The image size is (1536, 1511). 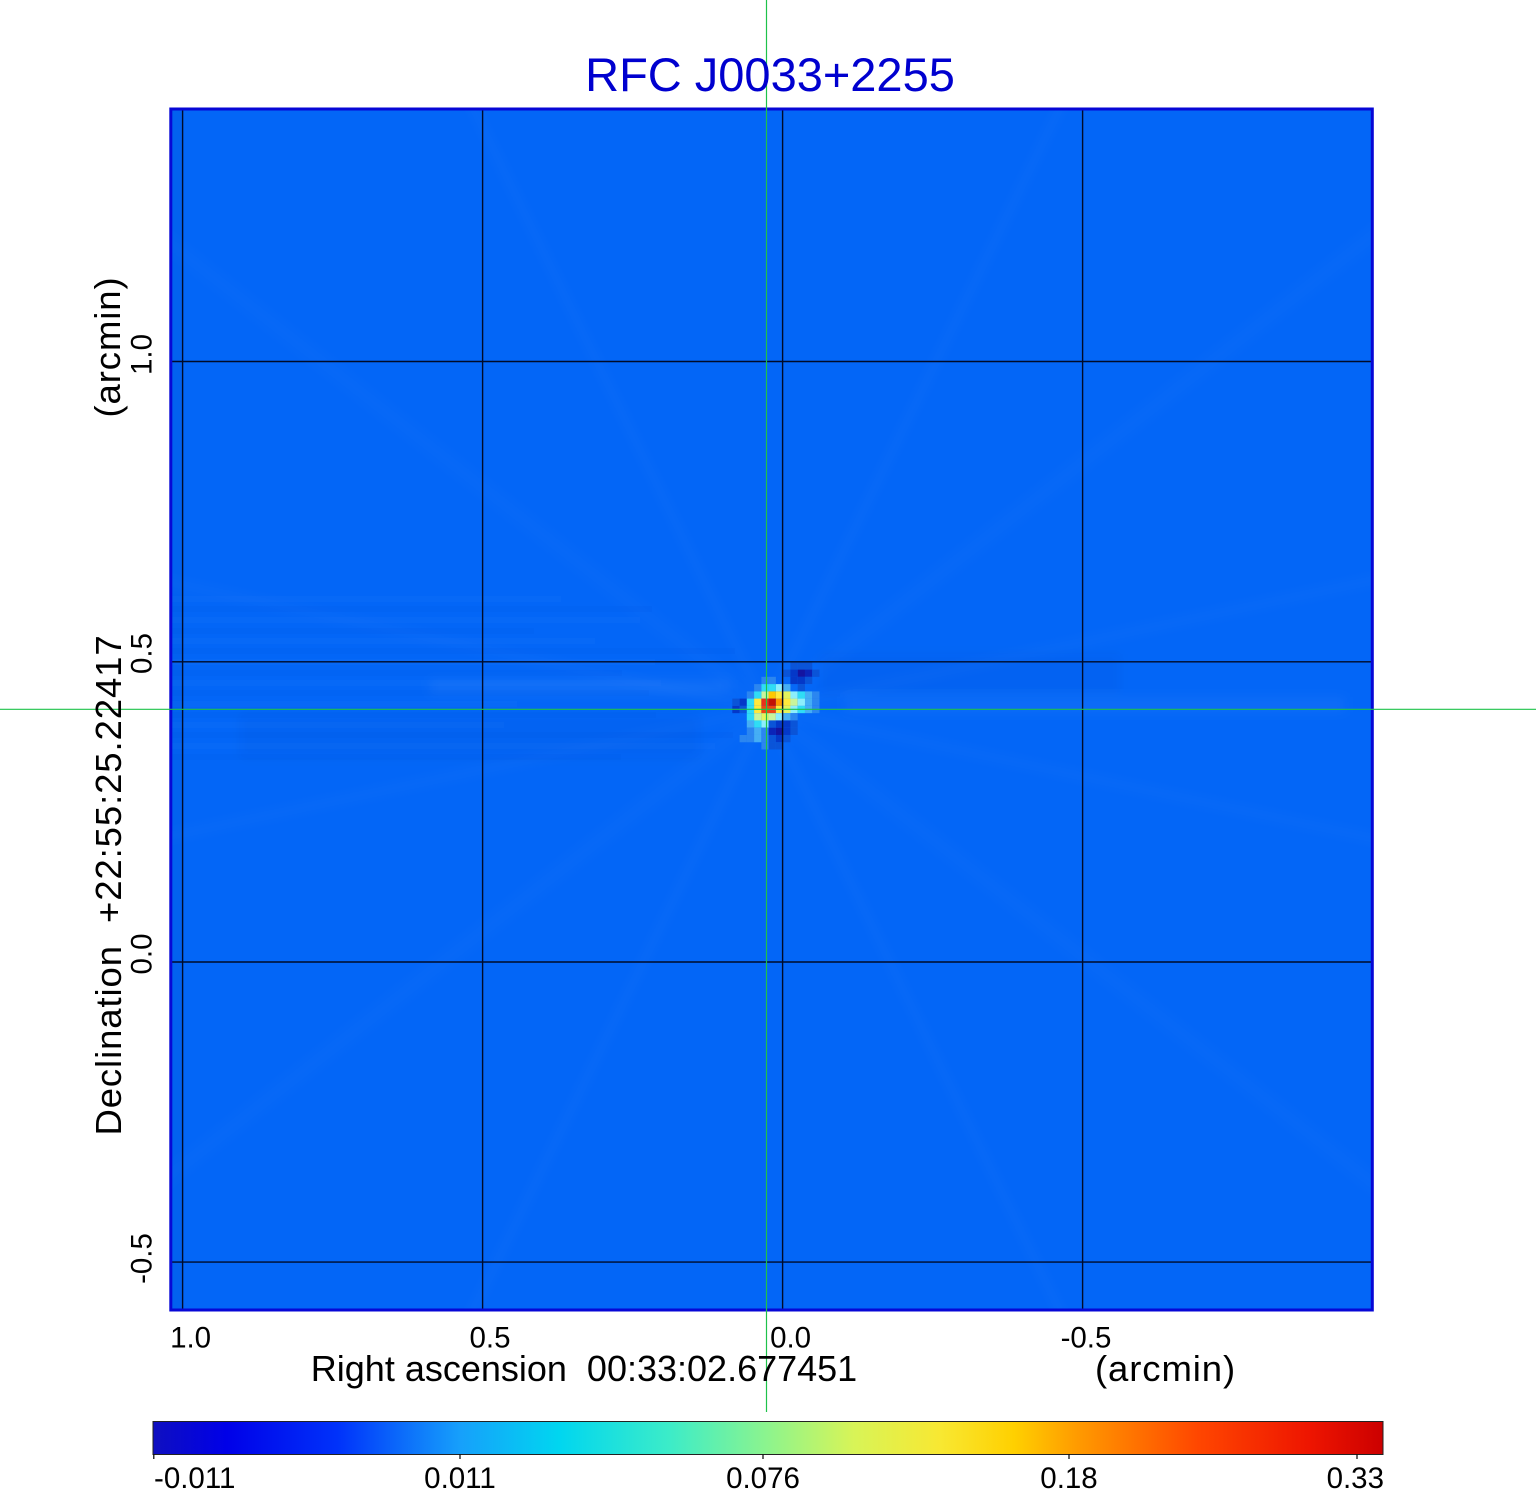 I want to click on svg-text: 0.18, so click(x=1068, y=1478).